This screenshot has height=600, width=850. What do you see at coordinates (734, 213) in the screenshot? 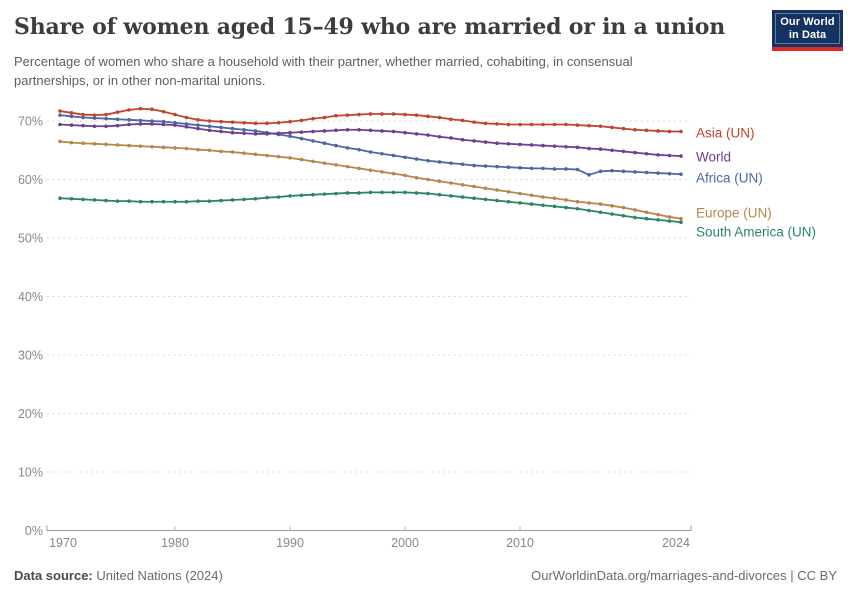
I see `series-label-europe-un: Europe (UN)` at bounding box center [734, 213].